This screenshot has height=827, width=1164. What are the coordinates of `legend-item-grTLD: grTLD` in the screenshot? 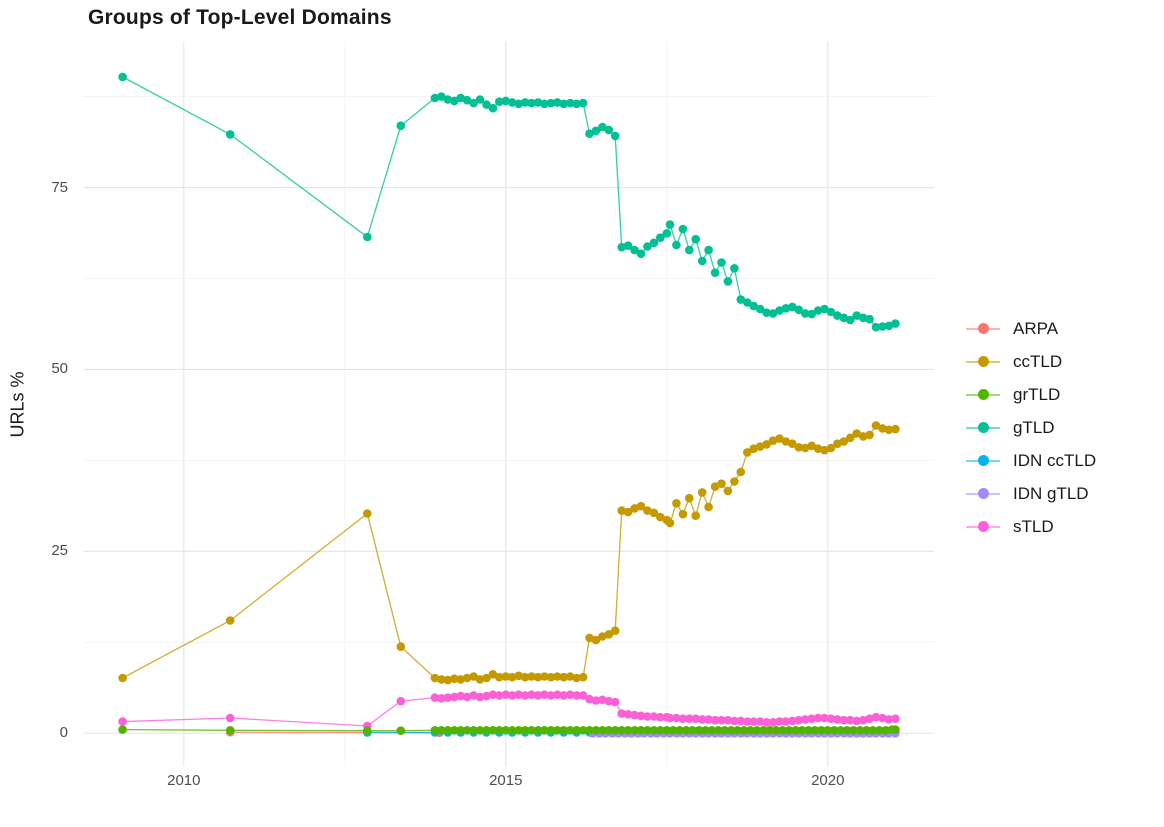 It's located at (1031, 394).